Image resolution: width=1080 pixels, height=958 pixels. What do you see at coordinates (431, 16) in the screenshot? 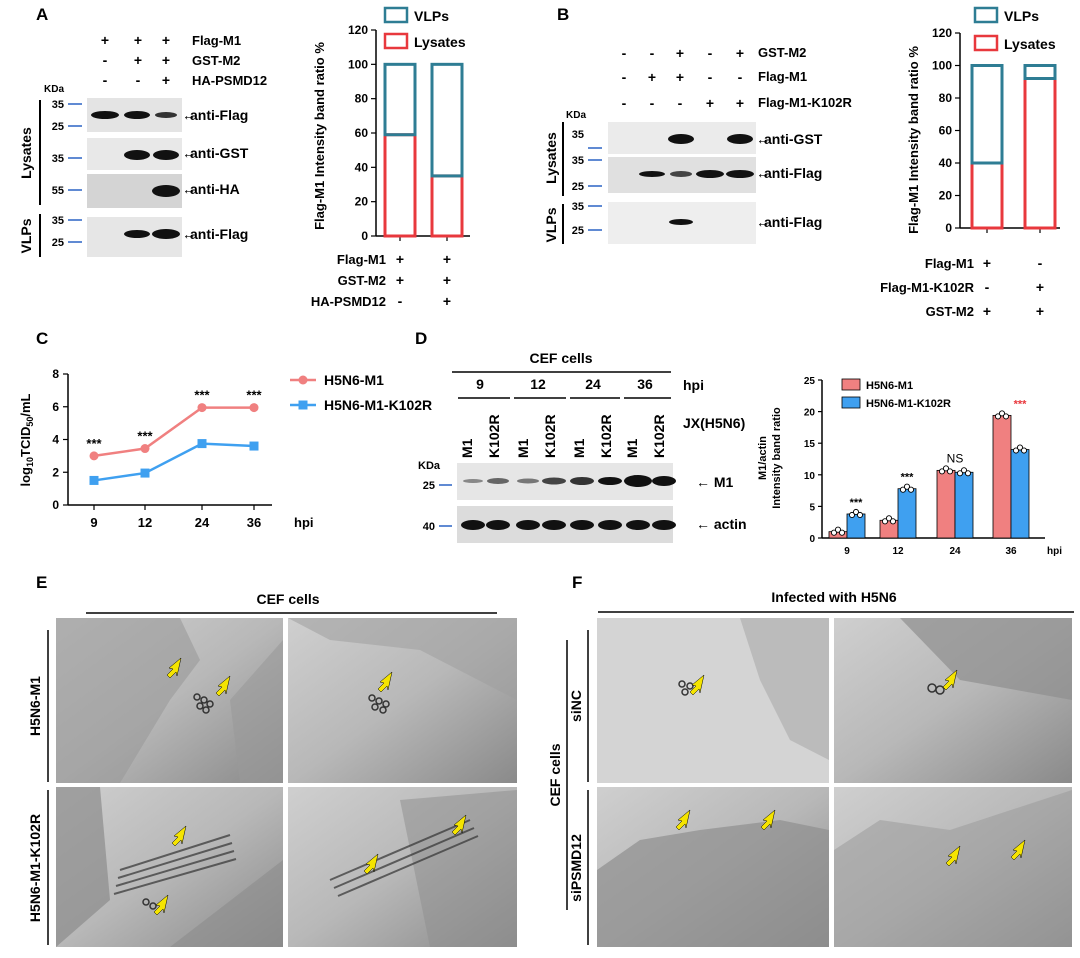
I see `legend-a-vlps: VLPs` at bounding box center [431, 16].